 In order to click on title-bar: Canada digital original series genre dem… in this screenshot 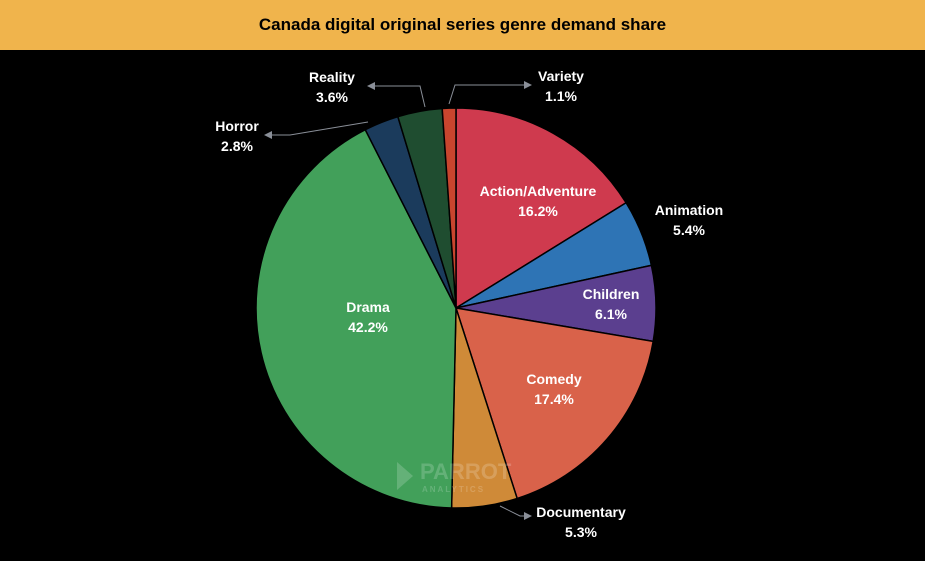, I will do `click(462, 25)`.